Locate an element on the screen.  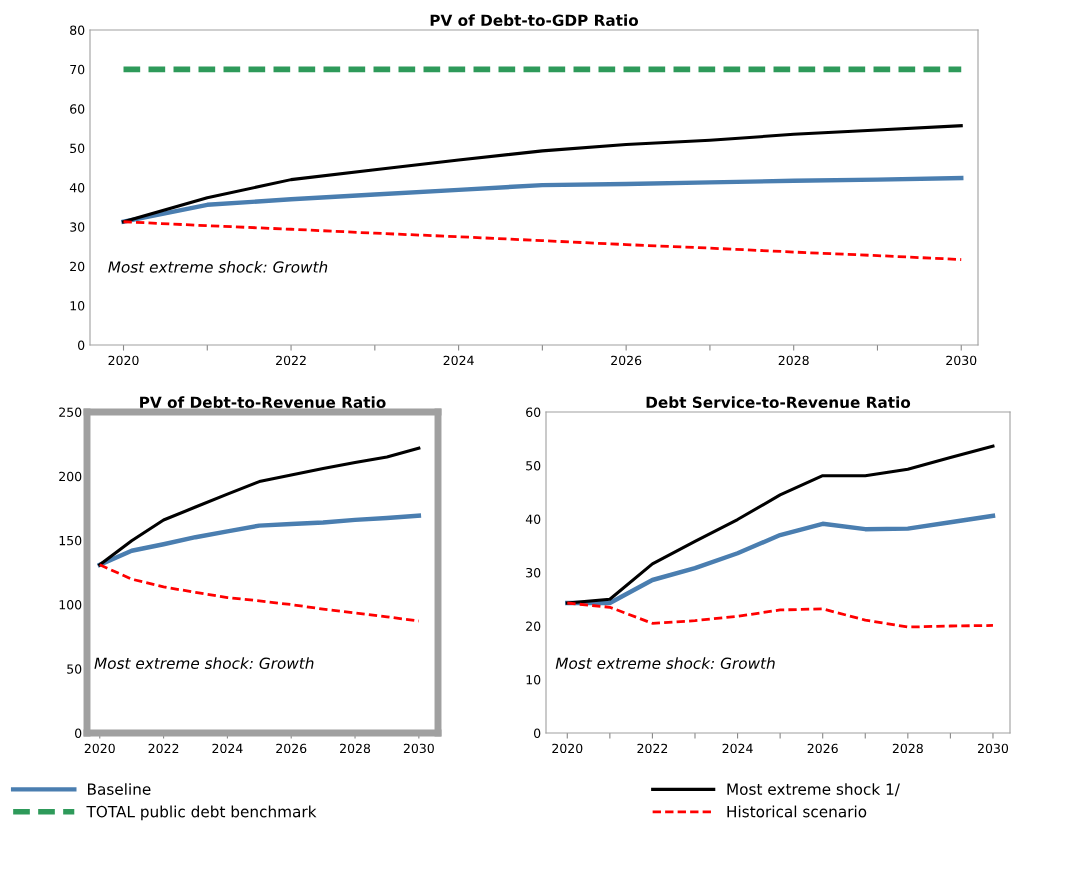
legend-label: TOTAL public debt benchmark is located at coordinates (201, 813).